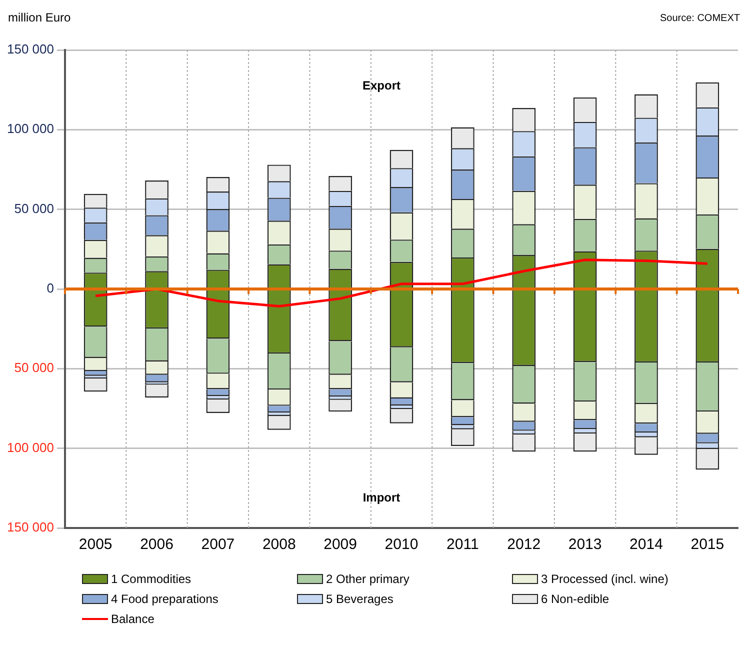  What do you see at coordinates (646, 545) in the screenshot?
I see `x-tick-label: 2014` at bounding box center [646, 545].